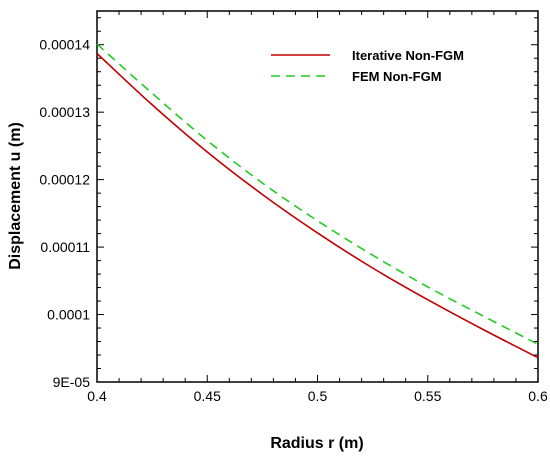  I want to click on y-tick-label: 0.0001, so click(68, 315).